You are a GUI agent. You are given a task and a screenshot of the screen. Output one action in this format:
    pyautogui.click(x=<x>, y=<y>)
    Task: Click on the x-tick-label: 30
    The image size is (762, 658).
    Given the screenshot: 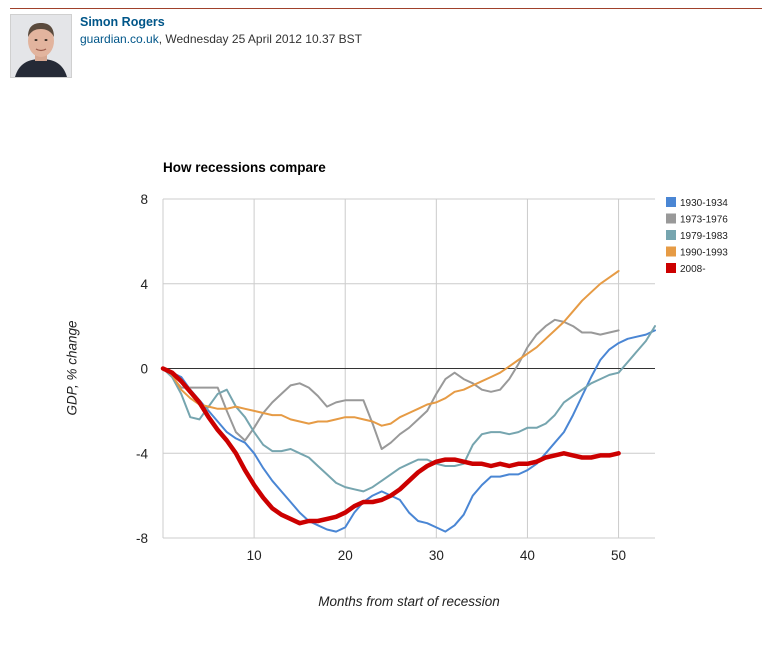 What is the action you would take?
    pyautogui.click(x=436, y=555)
    